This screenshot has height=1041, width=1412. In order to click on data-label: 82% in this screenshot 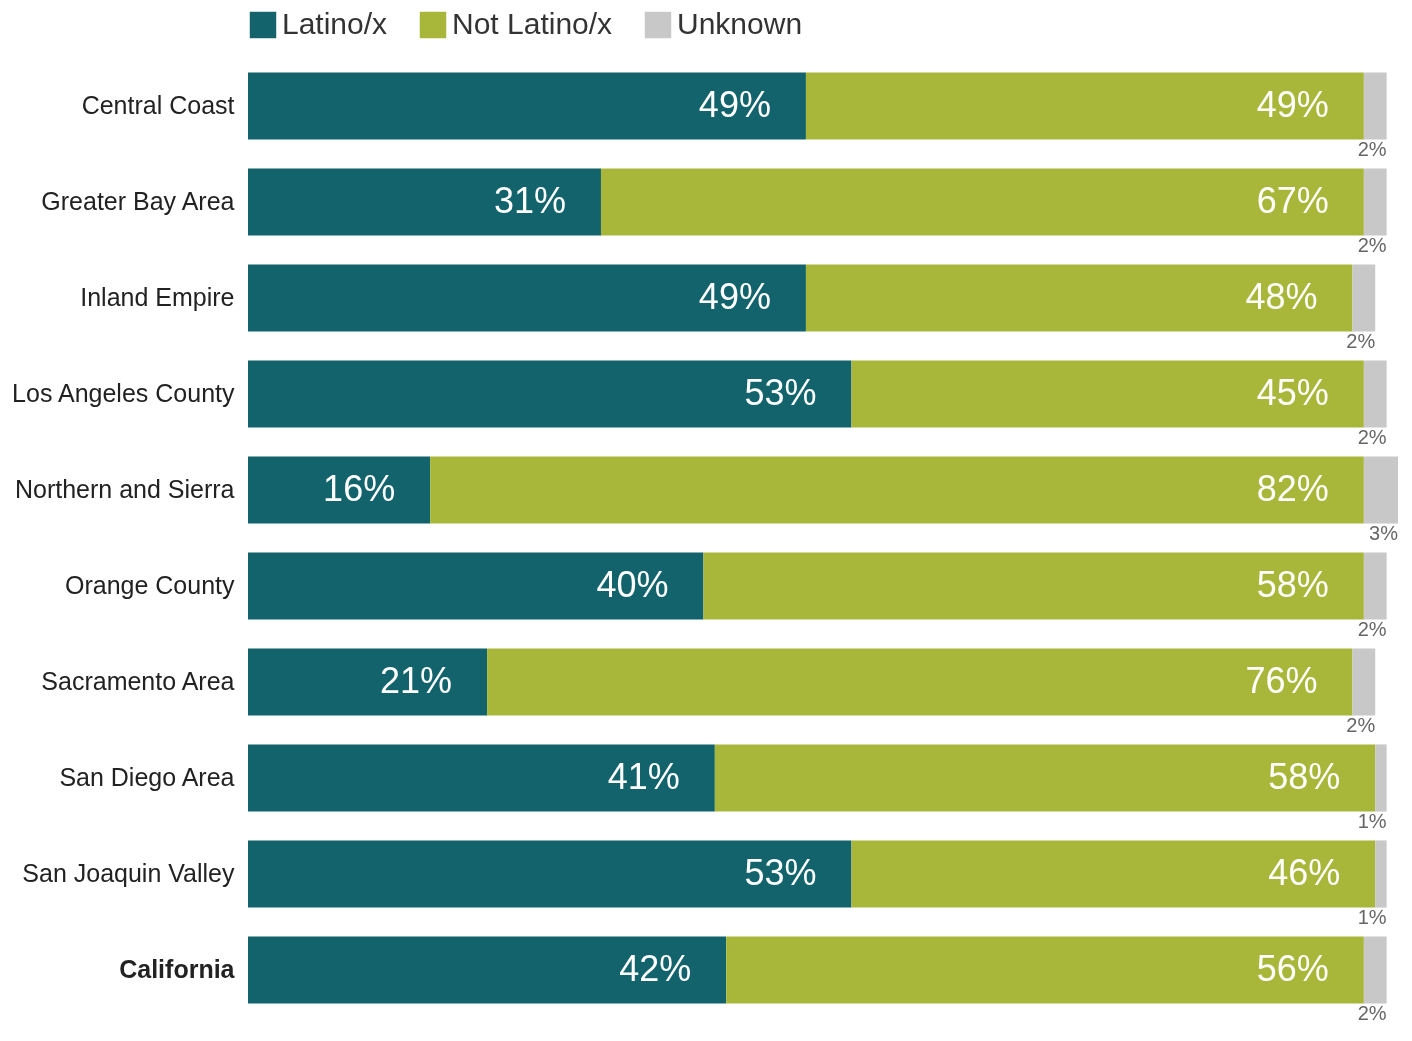, I will do `click(1292, 488)`.